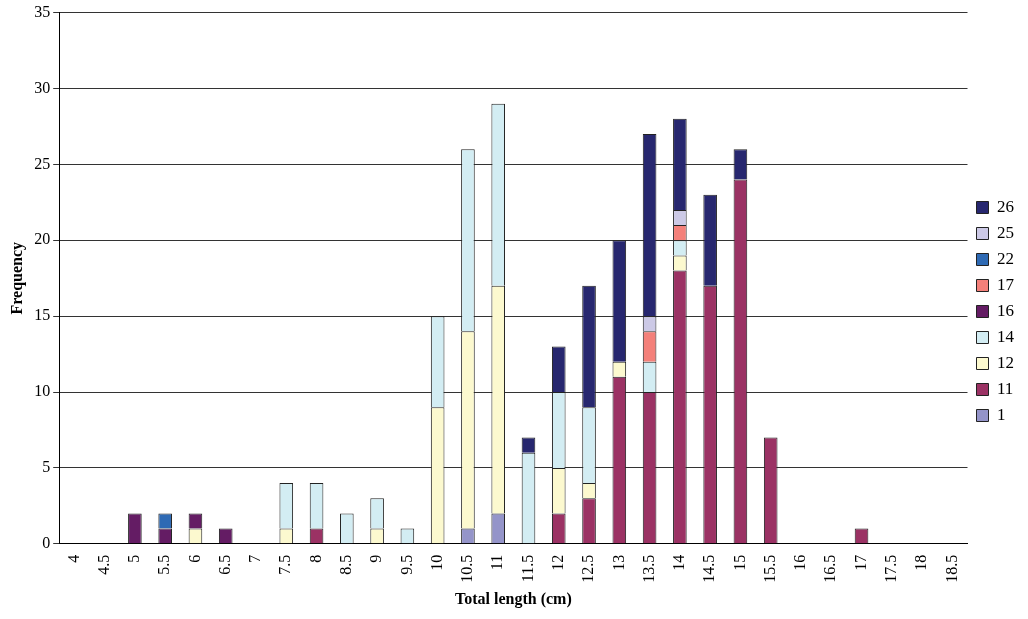 The image size is (1028, 619). I want to click on x-tick-label: 5, so click(134, 558).